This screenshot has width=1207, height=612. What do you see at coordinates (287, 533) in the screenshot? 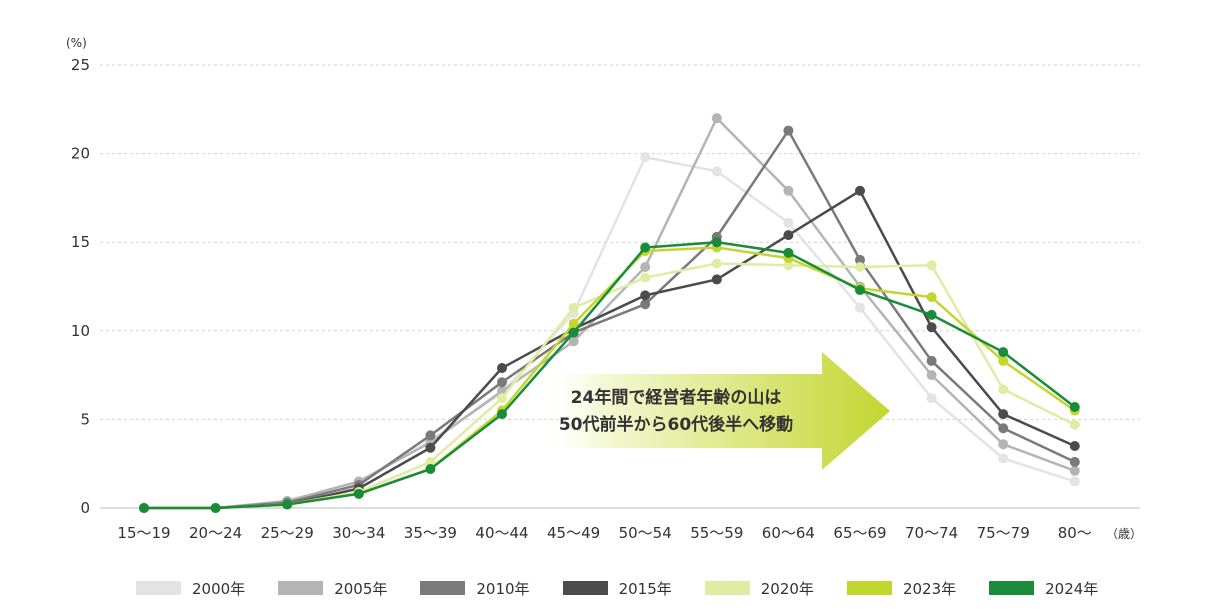
I see `x-tick-label: 25〜29` at bounding box center [287, 533].